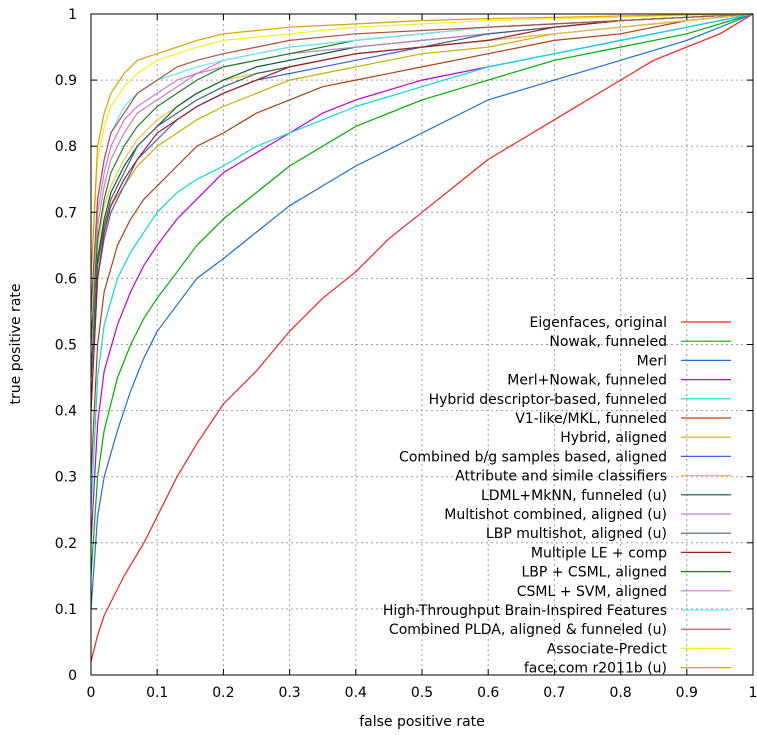 The width and height of the screenshot is (757, 735). I want to click on legend-label: Attribute and simile classifiers, so click(561, 477).